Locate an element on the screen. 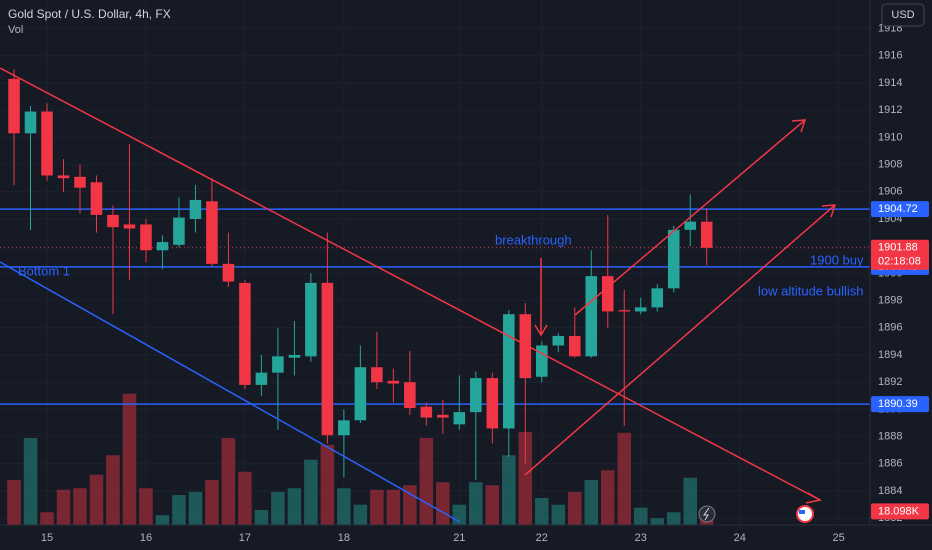  y-tick-label: 1892 is located at coordinates (890, 382).